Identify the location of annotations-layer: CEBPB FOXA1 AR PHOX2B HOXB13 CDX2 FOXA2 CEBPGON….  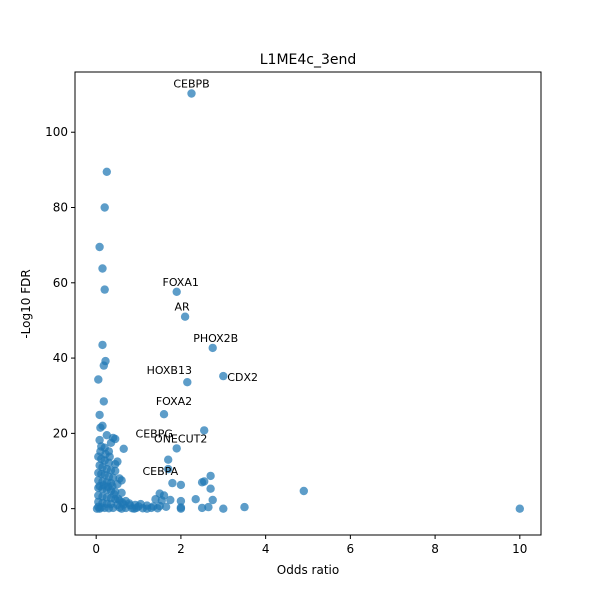
(197, 278).